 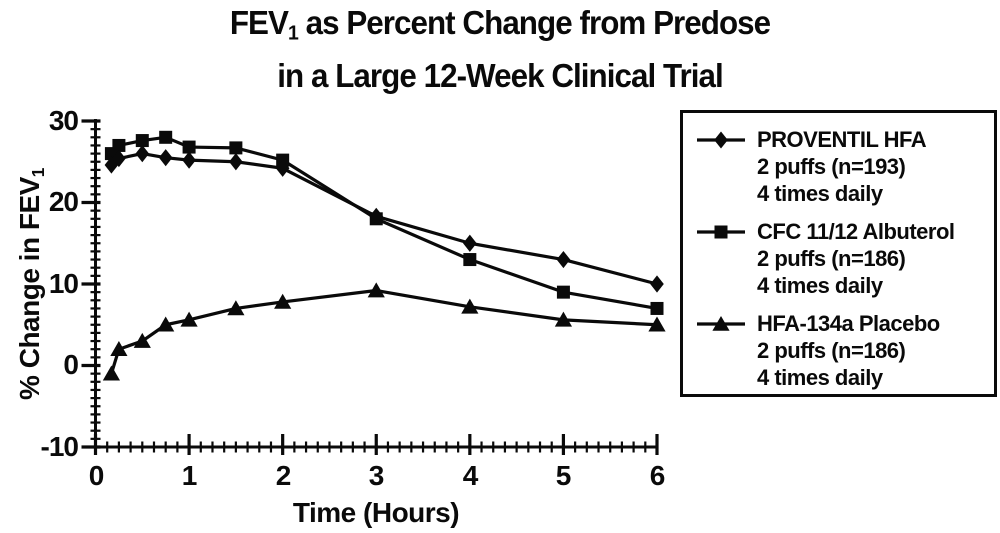 What do you see at coordinates (96, 475) in the screenshot?
I see `x-tick-label-0: 0` at bounding box center [96, 475].